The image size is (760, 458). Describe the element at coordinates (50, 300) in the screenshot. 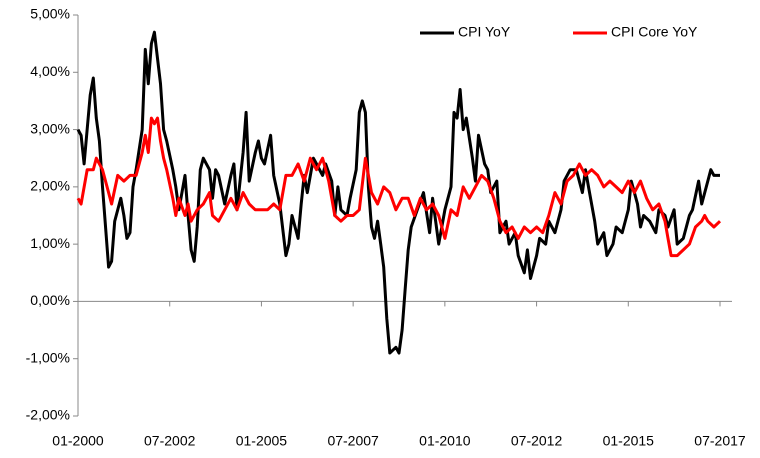

I see `y-tick-label: 0,00%` at that location.